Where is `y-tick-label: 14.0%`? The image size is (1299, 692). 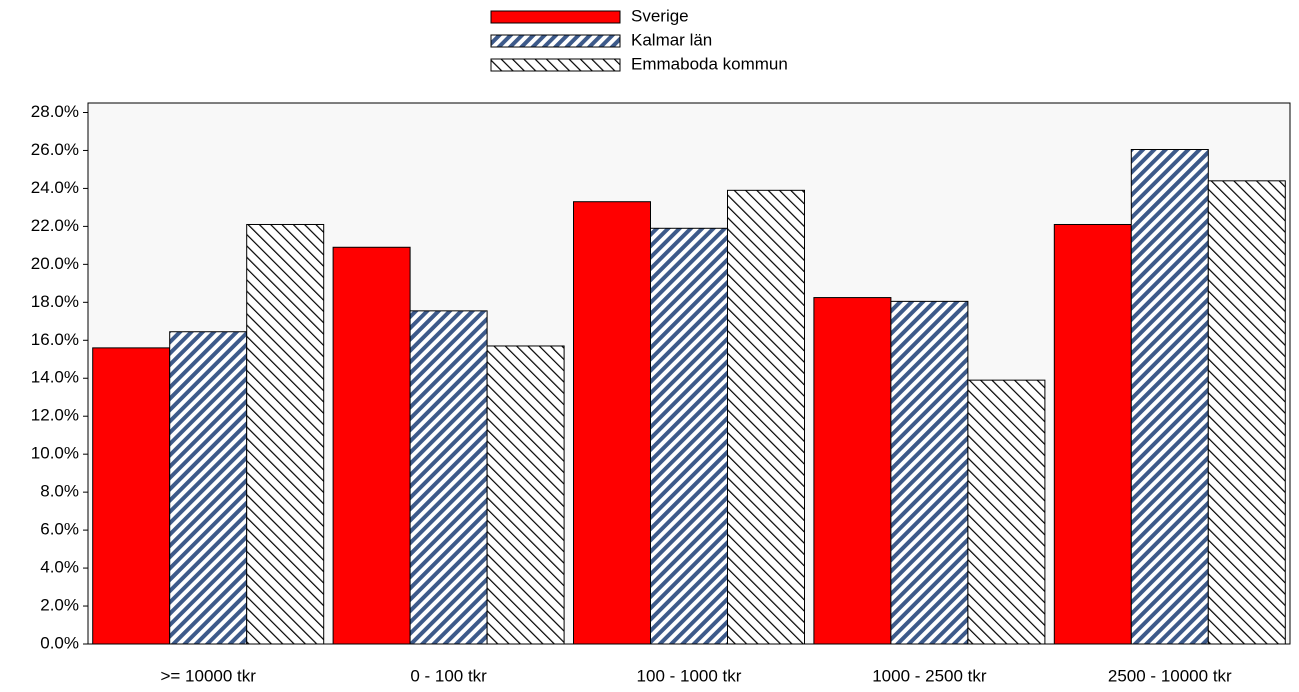
y-tick-label: 14.0% is located at coordinates (55, 377).